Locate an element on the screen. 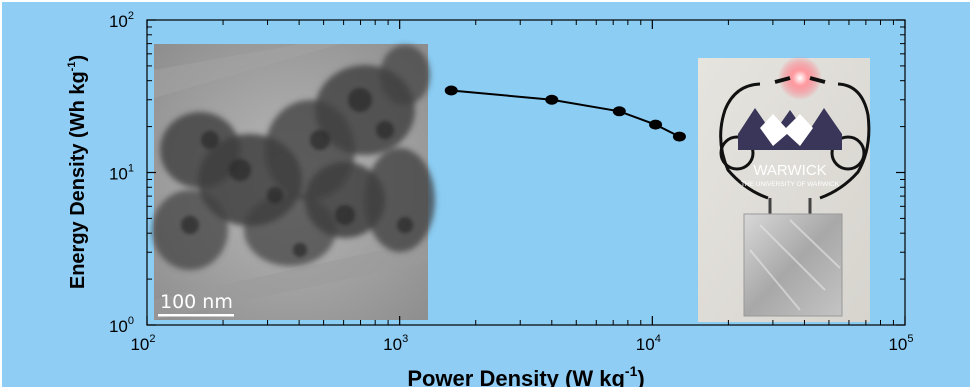  x-tick-label: 10³ is located at coordinates (395, 343).